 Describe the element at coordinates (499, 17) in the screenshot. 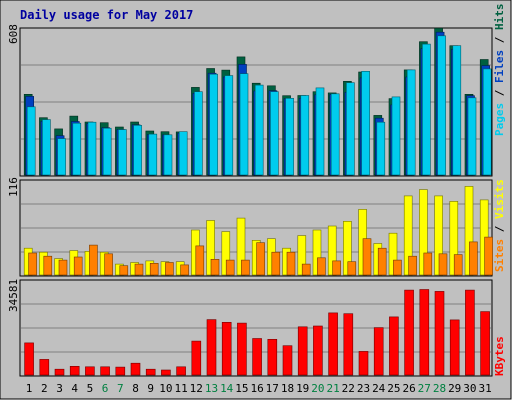

I see `legend-hits: Hits` at that location.